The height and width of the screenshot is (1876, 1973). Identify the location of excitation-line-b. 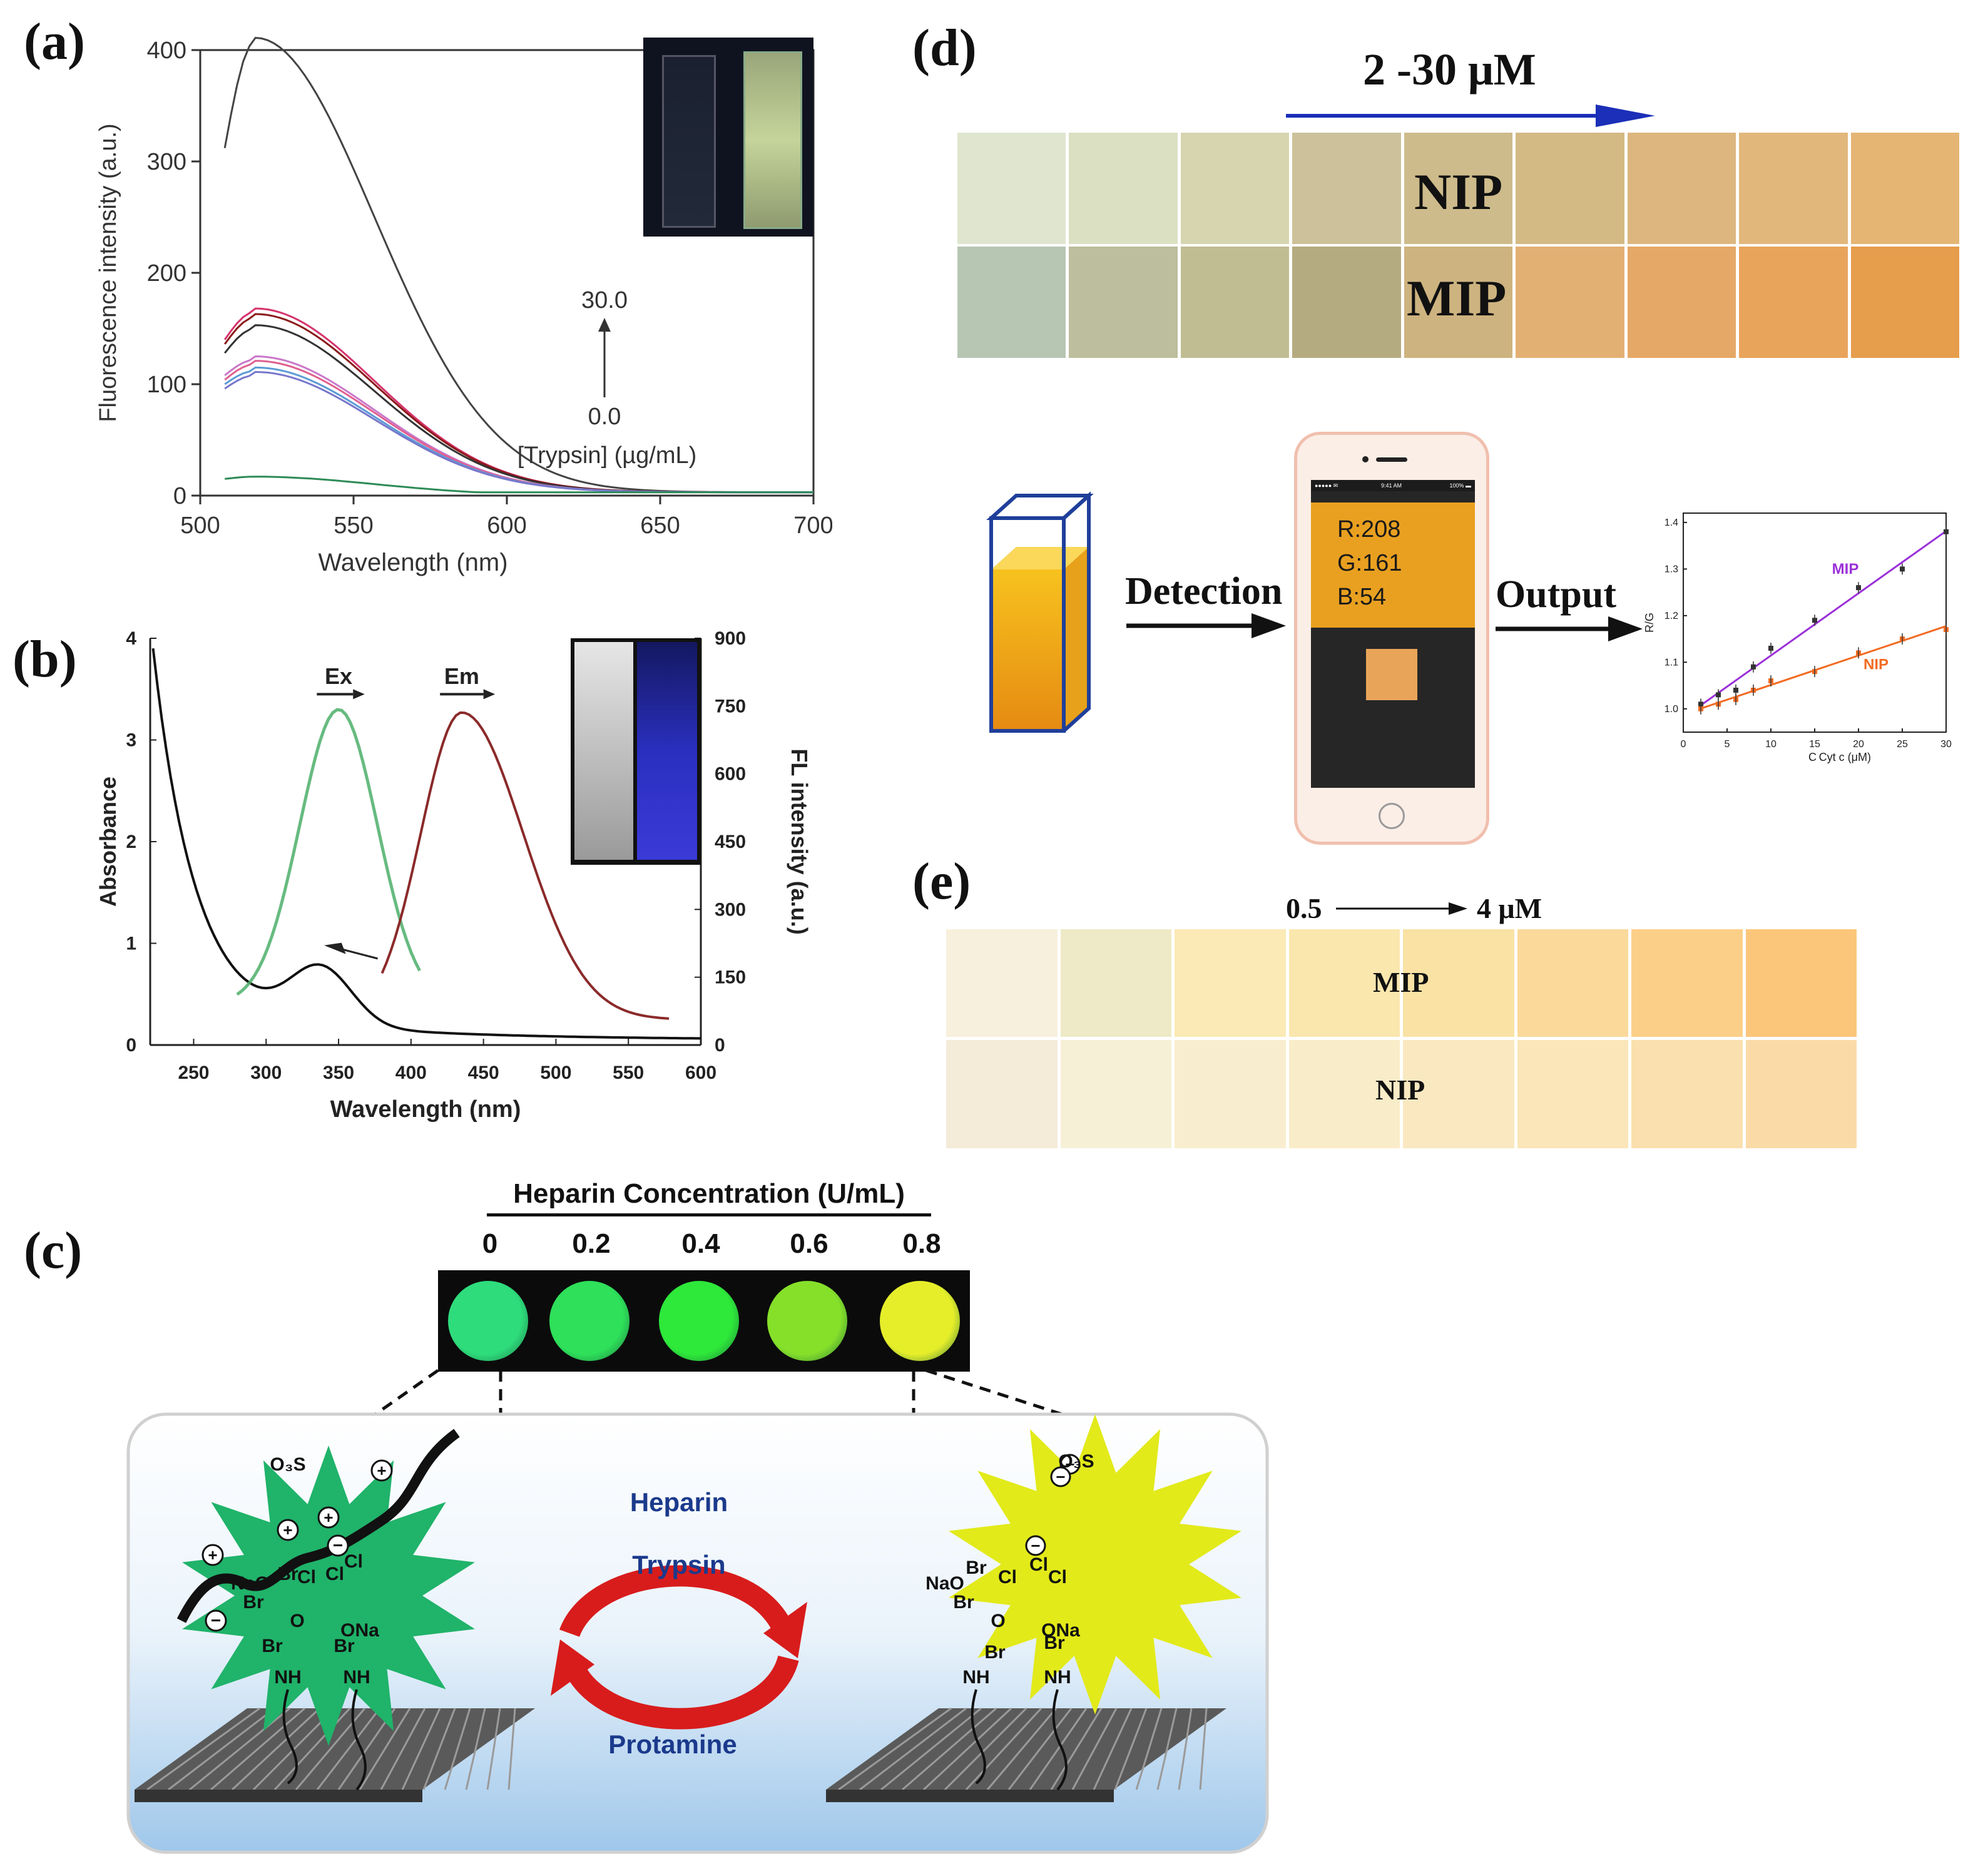
(328, 852).